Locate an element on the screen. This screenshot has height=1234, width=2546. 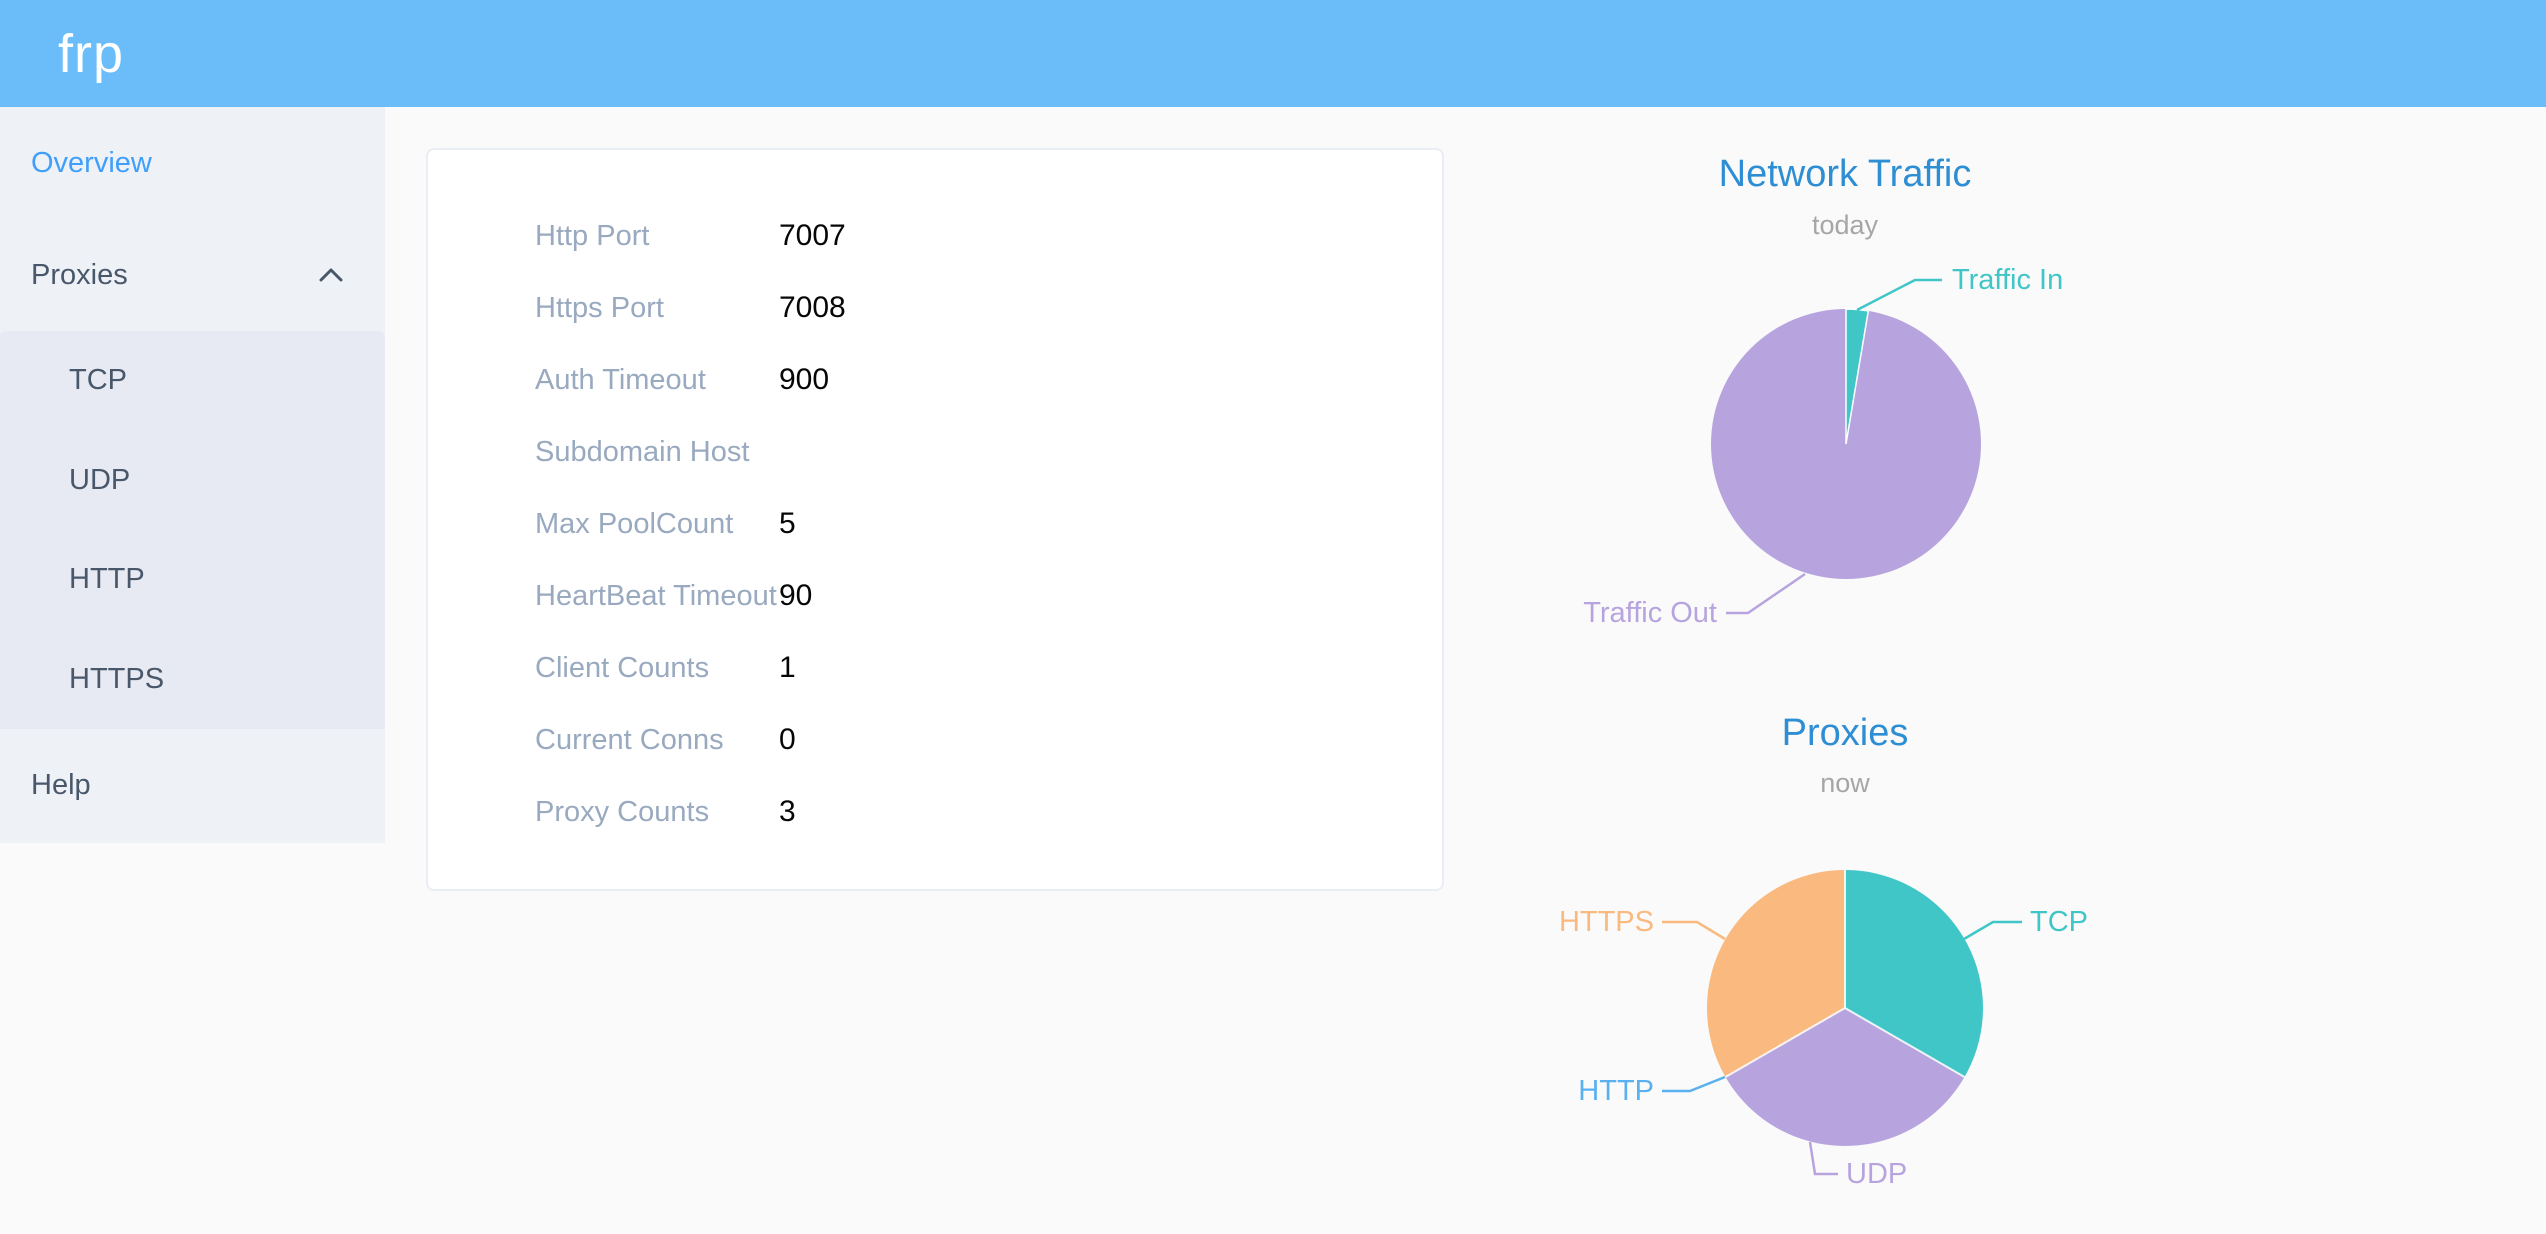
leader-line-tcp is located at coordinates (1992, 930).